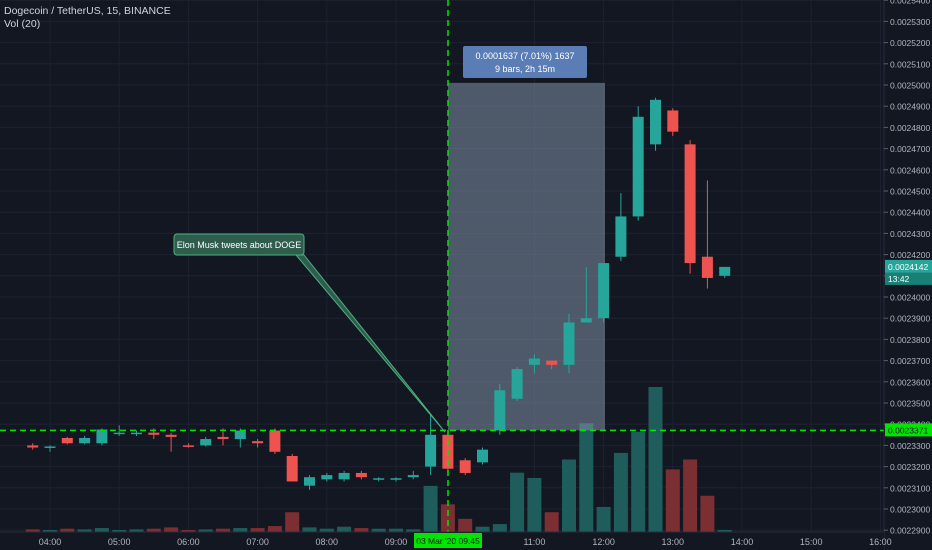 Image resolution: width=932 pixels, height=550 pixels. Describe the element at coordinates (309, 333) in the screenshot. I see `annotation: Elon Musk tweets about DOGE` at that location.